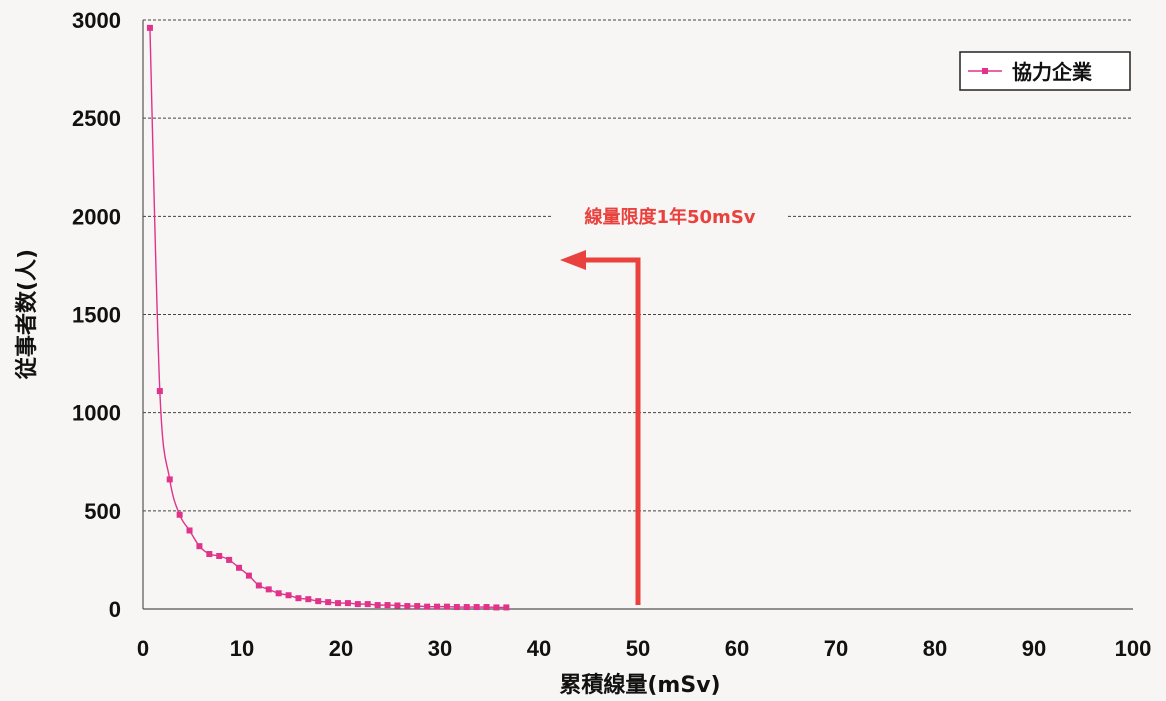  What do you see at coordinates (96, 216) in the screenshot?
I see `y-tick-label: 2000` at bounding box center [96, 216].